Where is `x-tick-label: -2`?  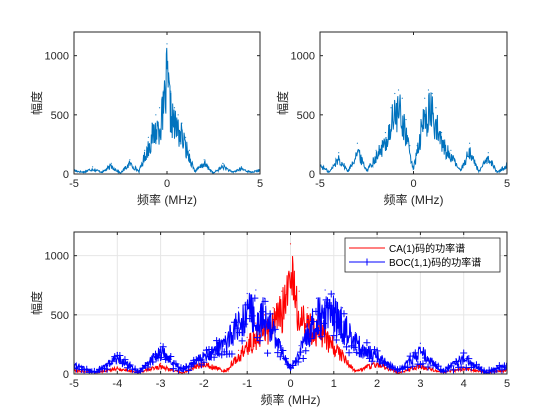
x-tick-label: -2 is located at coordinates (204, 384).